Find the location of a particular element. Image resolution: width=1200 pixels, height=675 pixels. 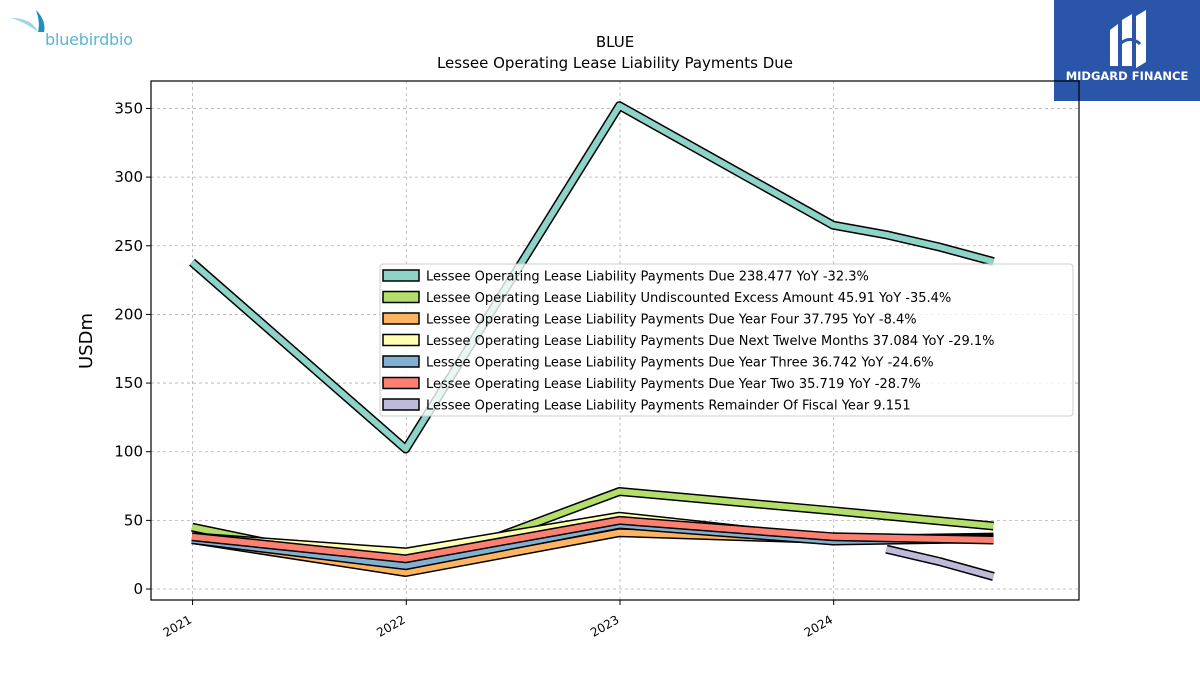

y-tick-label: 100 is located at coordinates (128, 452).